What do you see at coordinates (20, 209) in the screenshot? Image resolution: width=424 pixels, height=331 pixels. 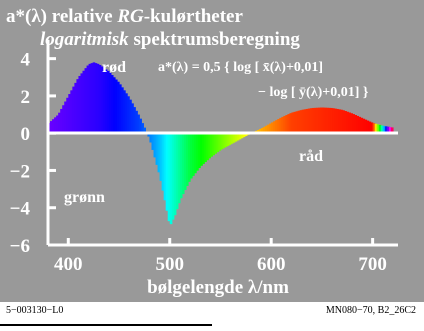 I see `y-tick-label: −4` at bounding box center [20, 209].